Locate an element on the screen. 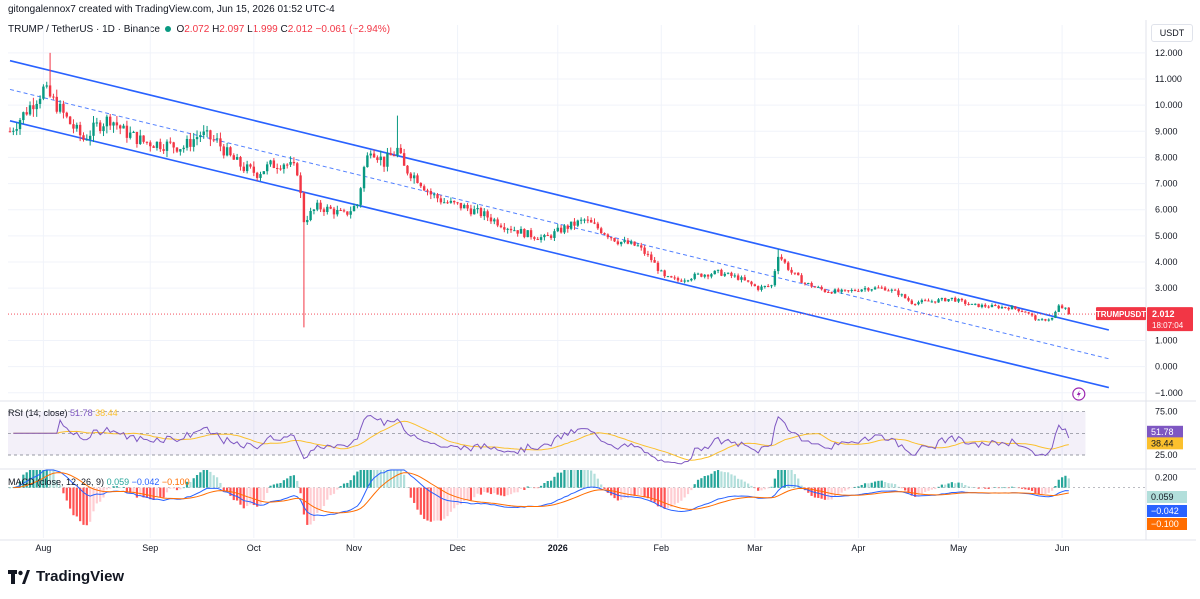 The height and width of the screenshot is (599, 1200). rsi-legend: RSI (14, close) 51.78 38.44 is located at coordinates (63, 413).